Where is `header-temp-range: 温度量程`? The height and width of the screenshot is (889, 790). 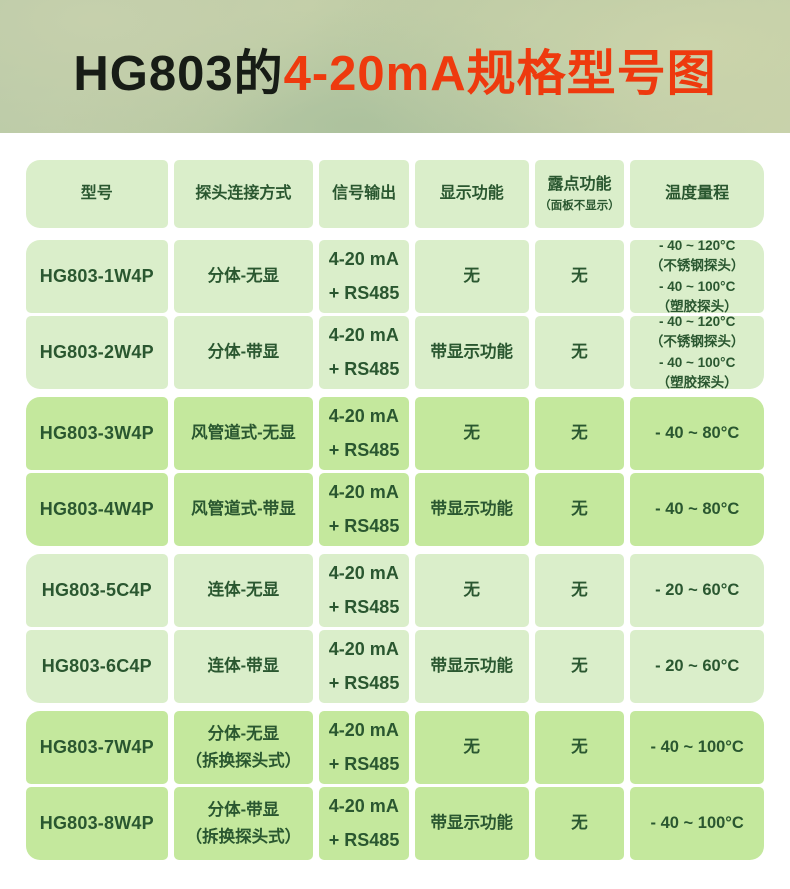 header-temp-range: 温度量程 is located at coordinates (697, 194).